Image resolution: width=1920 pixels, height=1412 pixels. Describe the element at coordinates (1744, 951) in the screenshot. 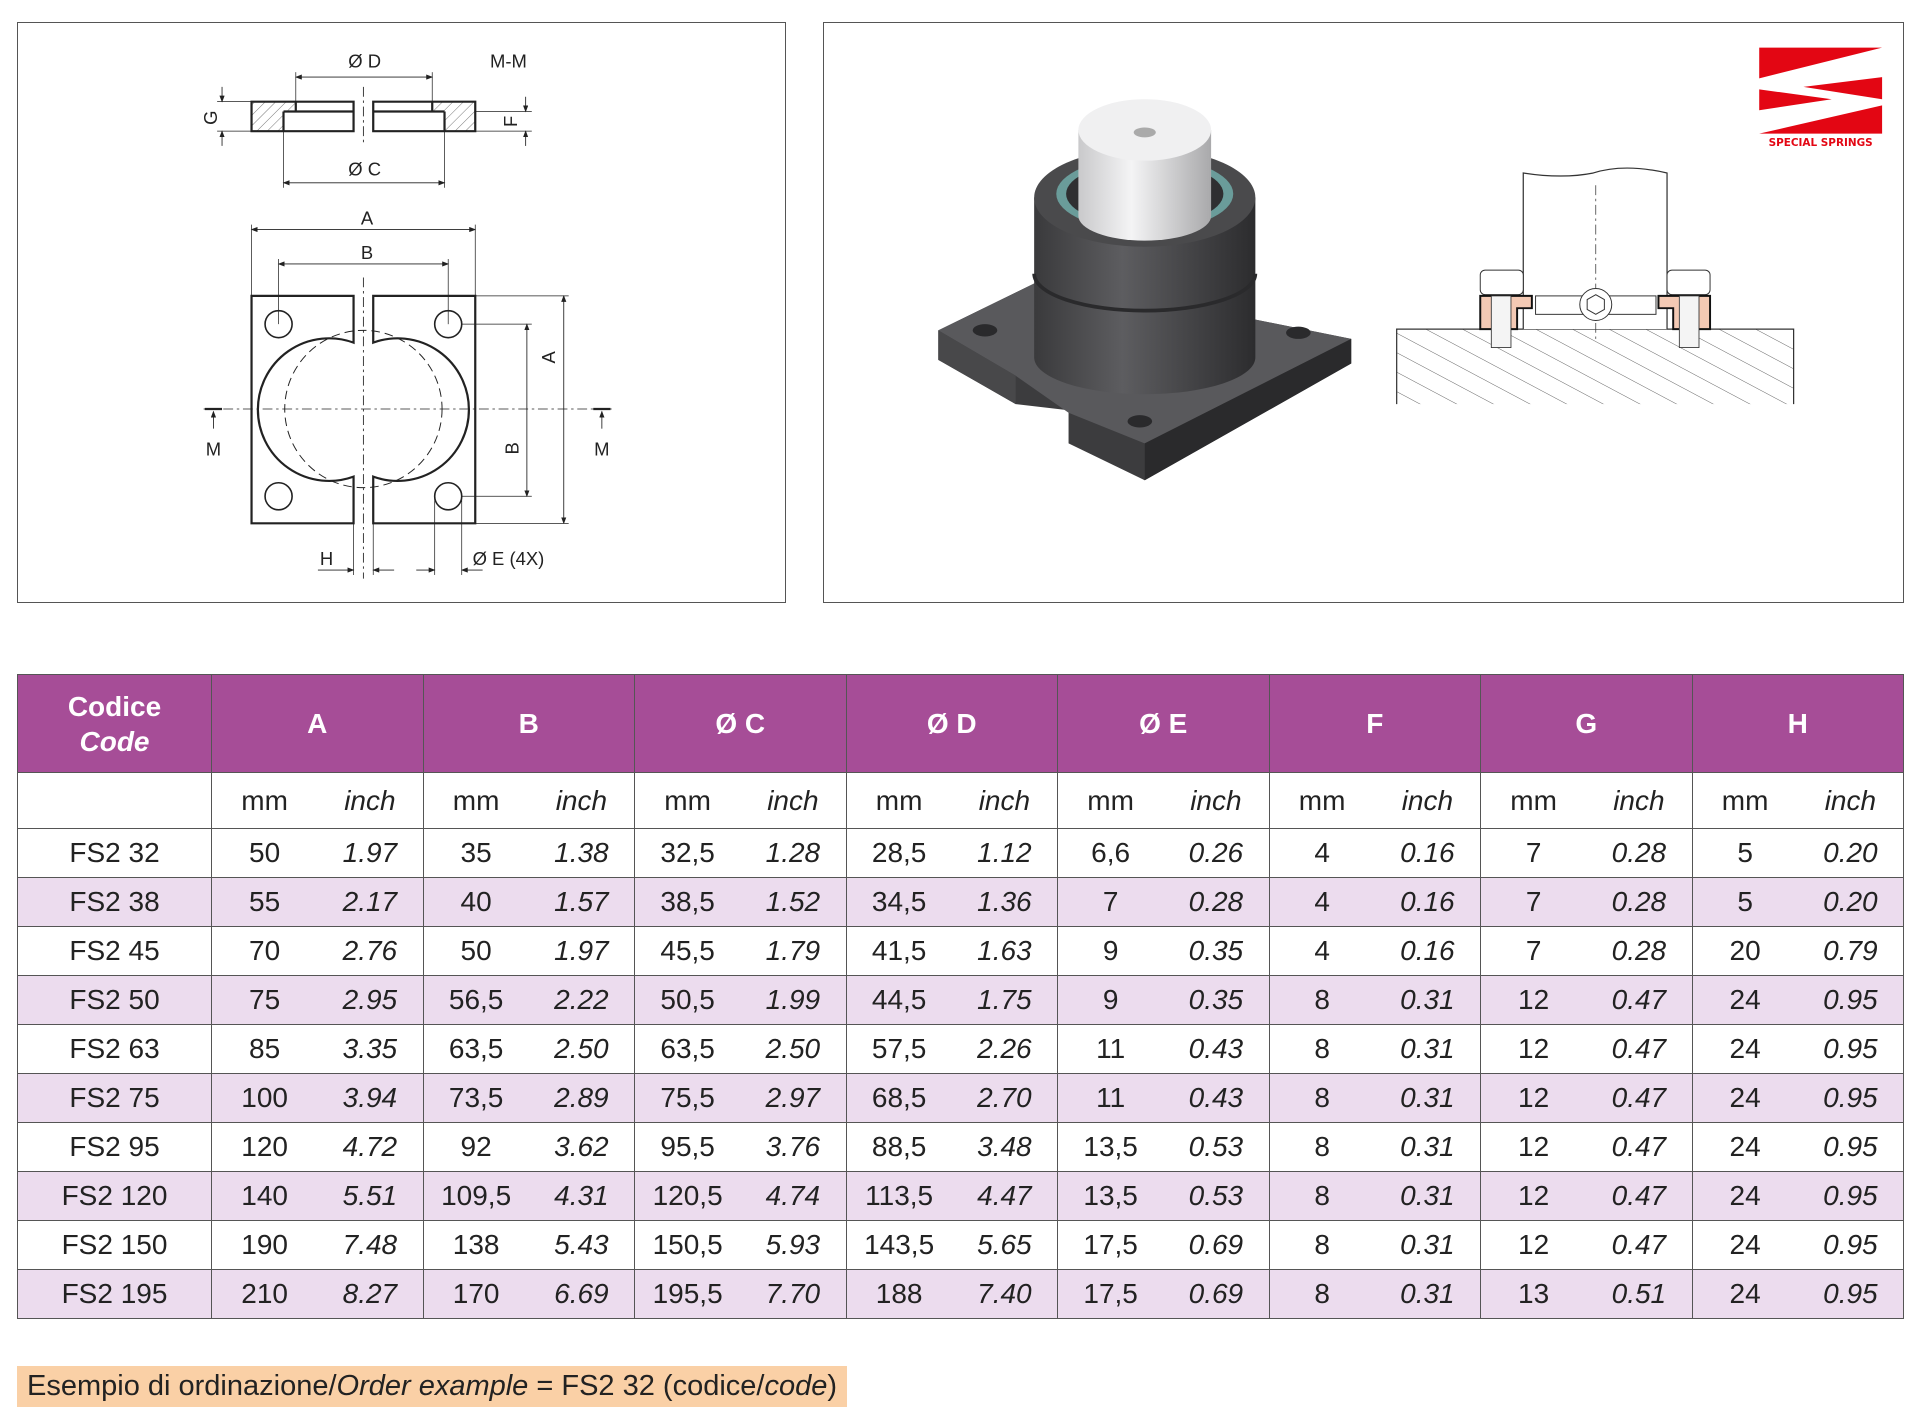

I see `mm-cell: 20` at that location.